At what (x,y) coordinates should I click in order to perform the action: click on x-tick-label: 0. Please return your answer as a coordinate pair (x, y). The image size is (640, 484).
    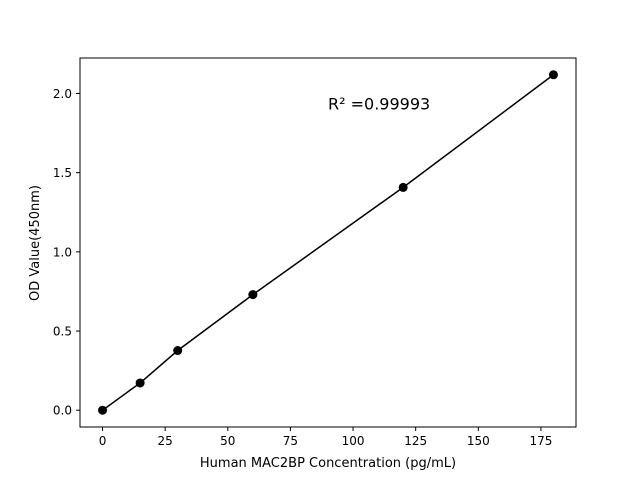
    Looking at the image, I should click on (103, 441).